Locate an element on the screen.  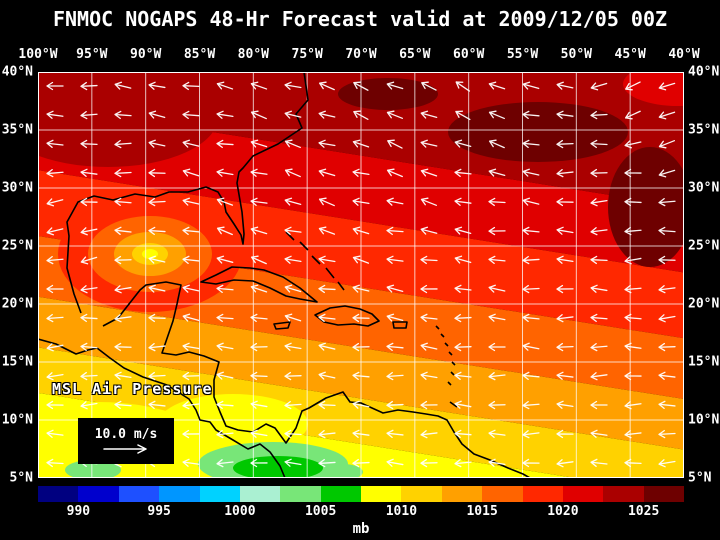
colorbar-unit: mb is located at coordinates (361, 529).